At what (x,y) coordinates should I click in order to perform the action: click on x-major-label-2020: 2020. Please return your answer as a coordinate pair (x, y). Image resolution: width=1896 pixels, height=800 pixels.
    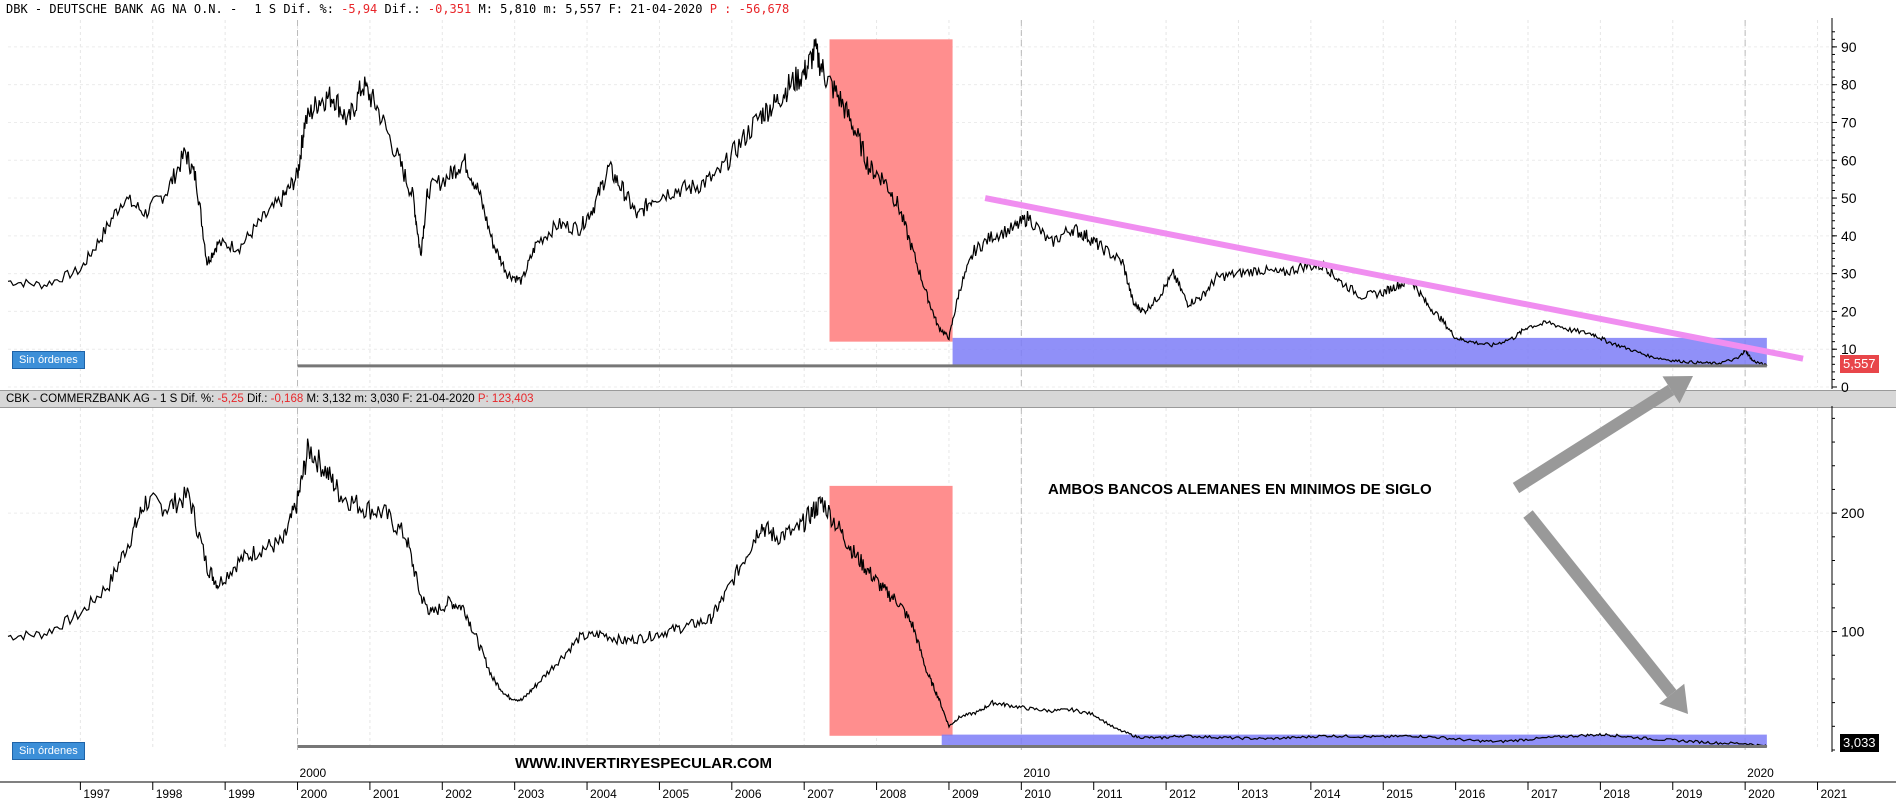
    Looking at the image, I should click on (1760, 773).